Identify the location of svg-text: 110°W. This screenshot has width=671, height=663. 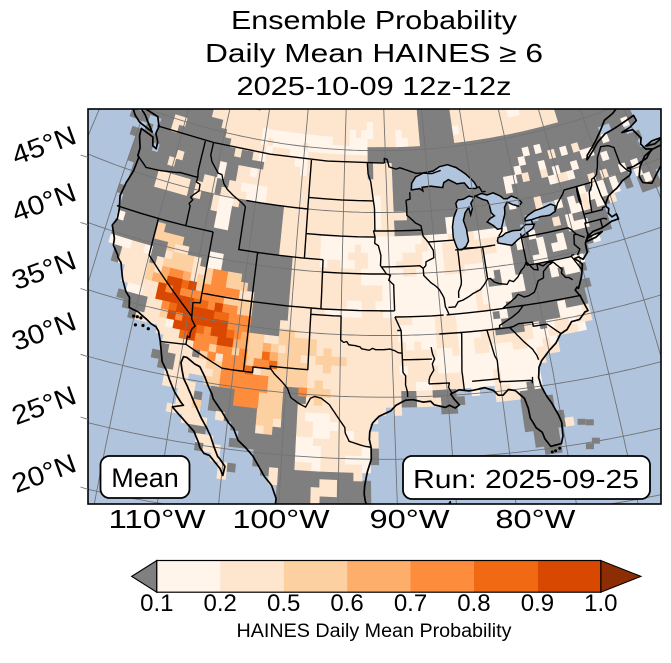
(158, 519).